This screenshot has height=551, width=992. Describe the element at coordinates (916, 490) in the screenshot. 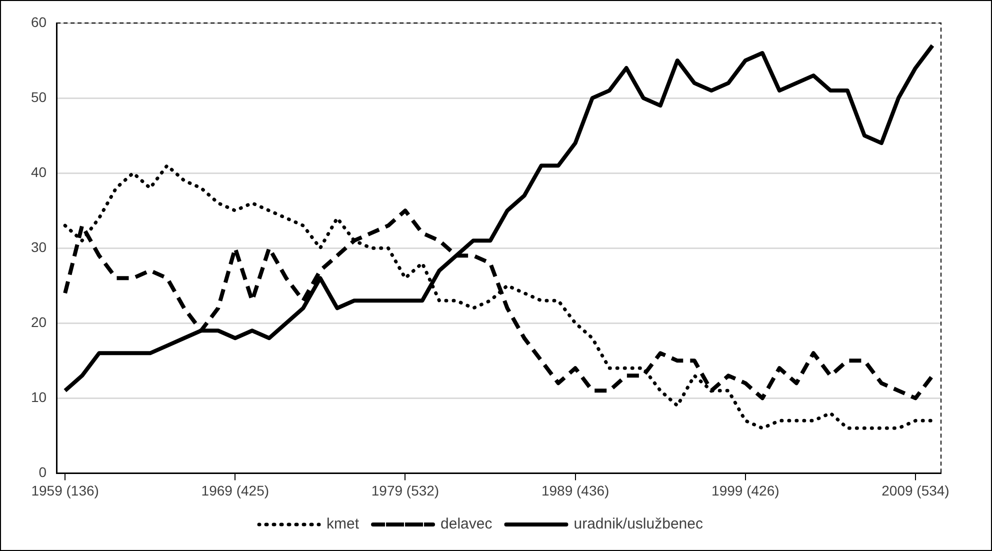

I see `x-tick-label: 2009 (534)` at that location.